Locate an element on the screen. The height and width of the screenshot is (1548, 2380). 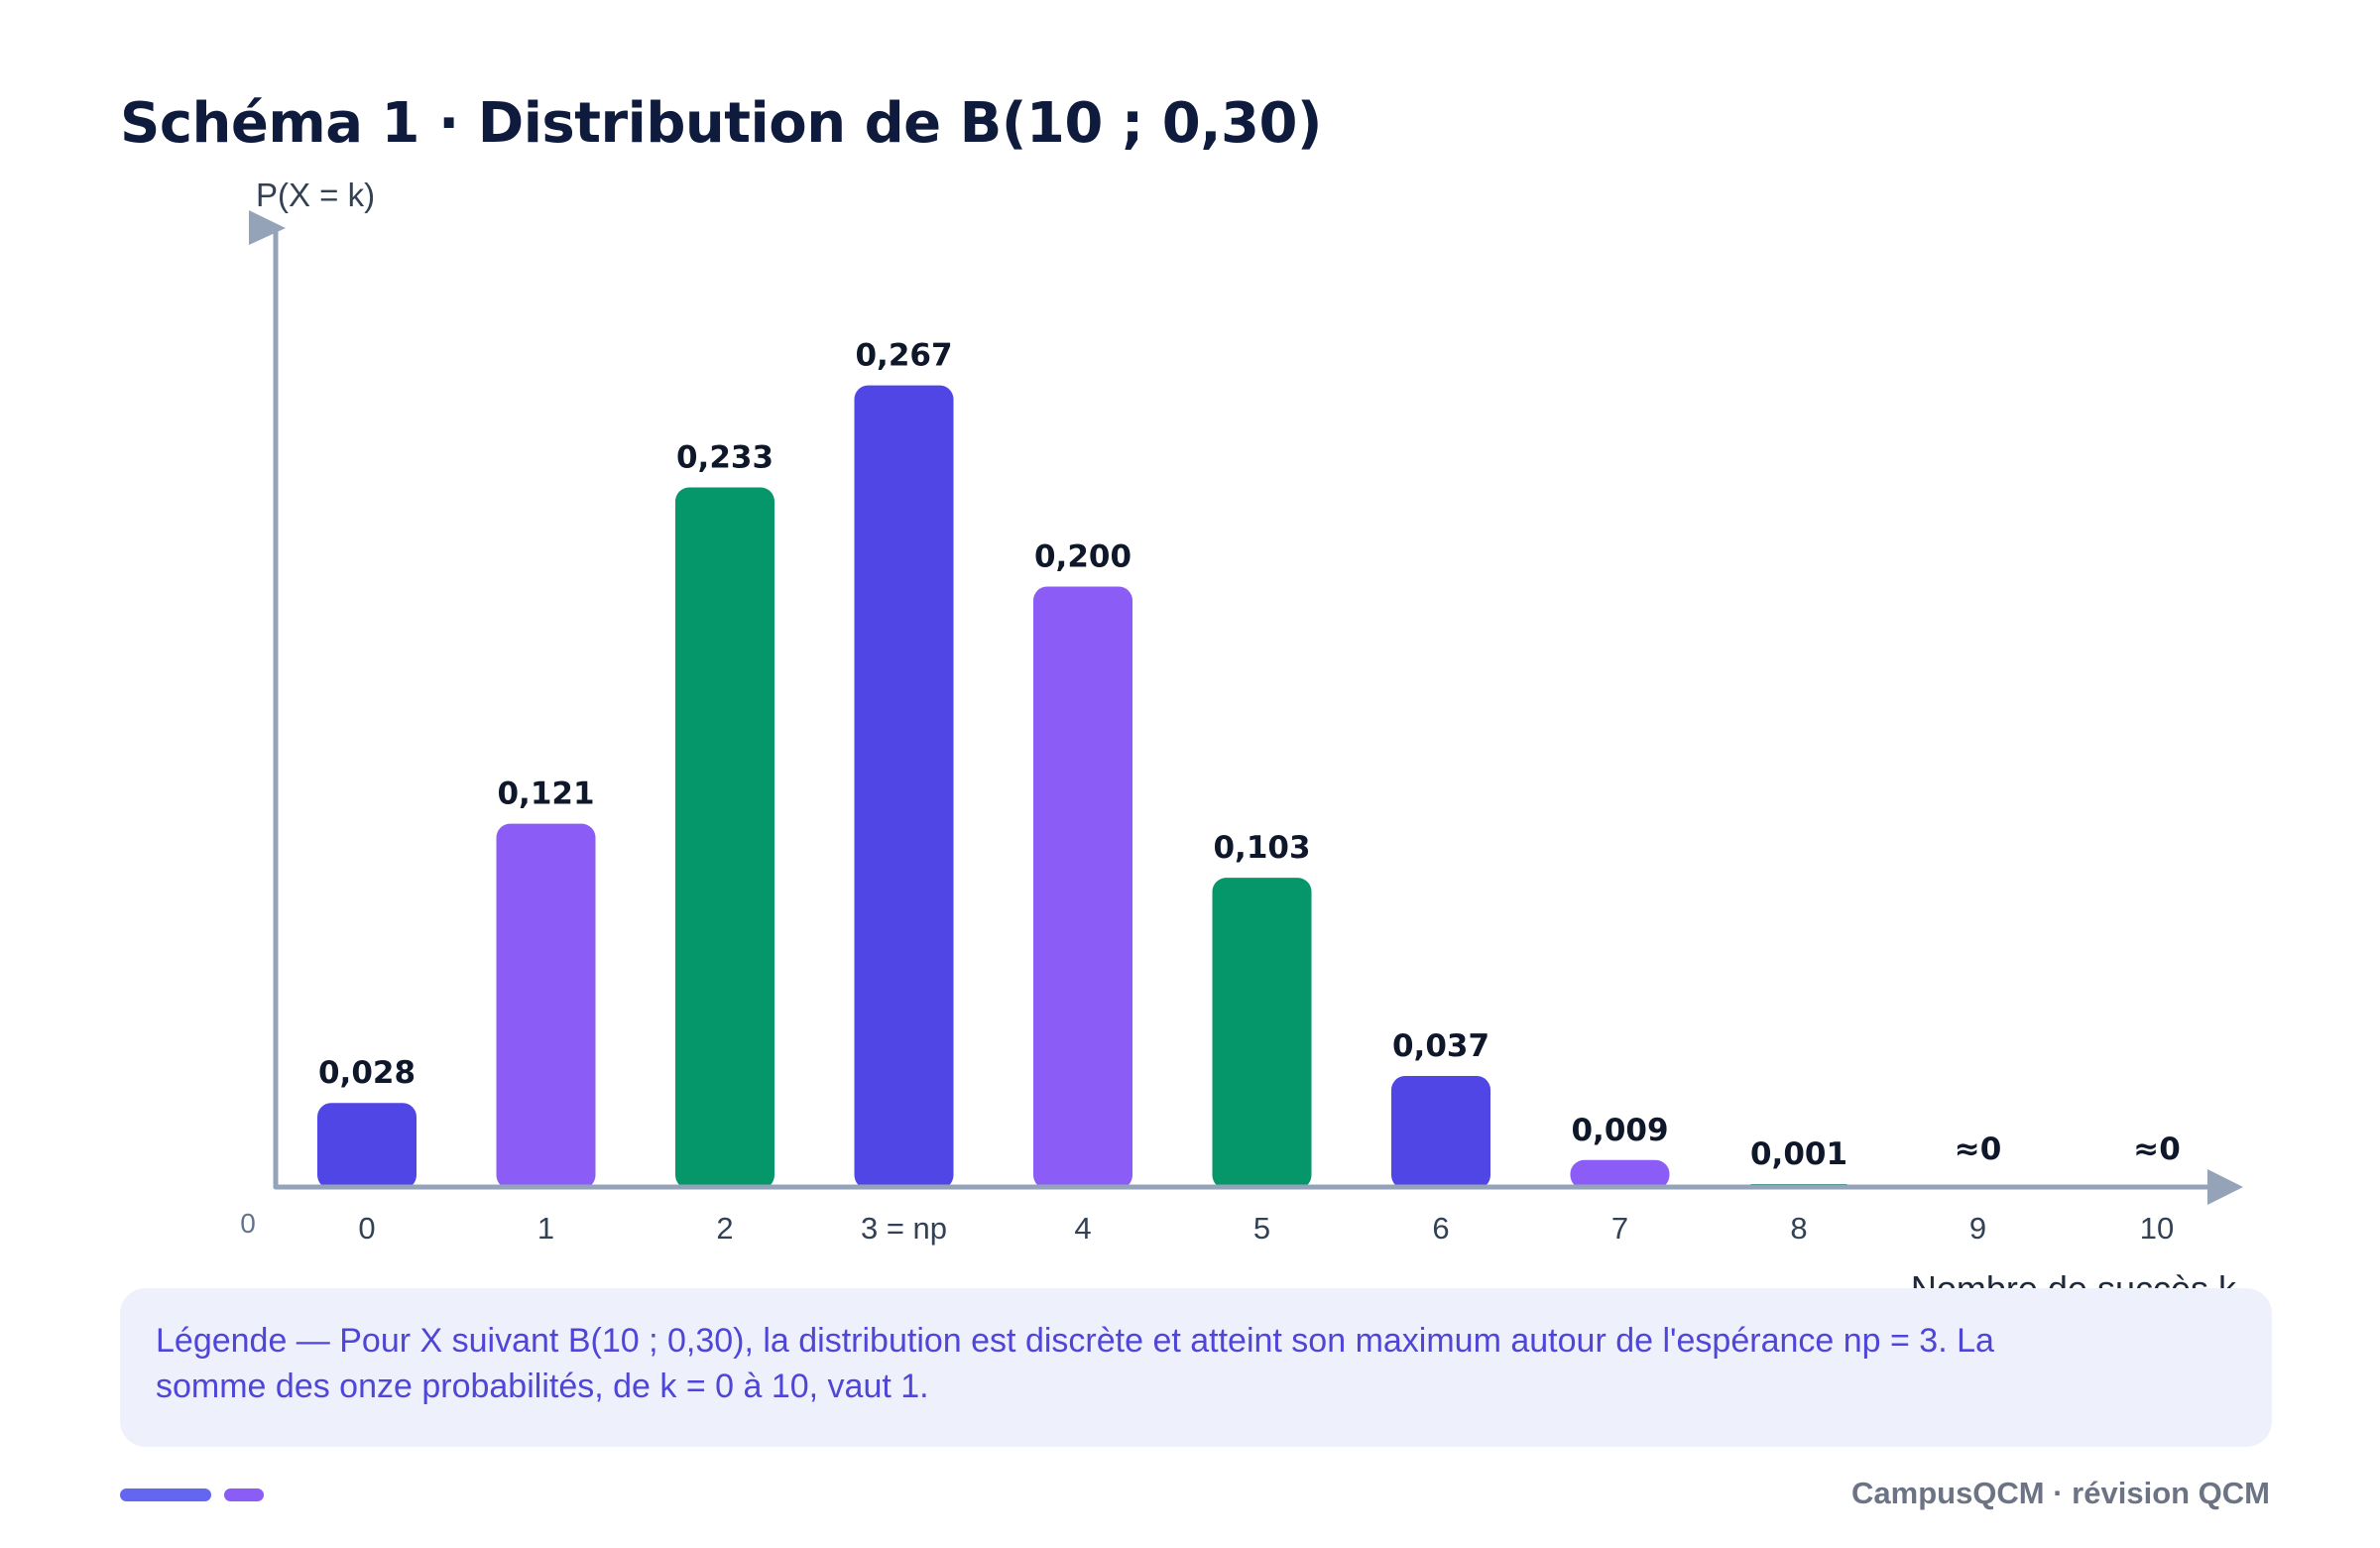
x-tick-label-3: 3 = np is located at coordinates (904, 1229).